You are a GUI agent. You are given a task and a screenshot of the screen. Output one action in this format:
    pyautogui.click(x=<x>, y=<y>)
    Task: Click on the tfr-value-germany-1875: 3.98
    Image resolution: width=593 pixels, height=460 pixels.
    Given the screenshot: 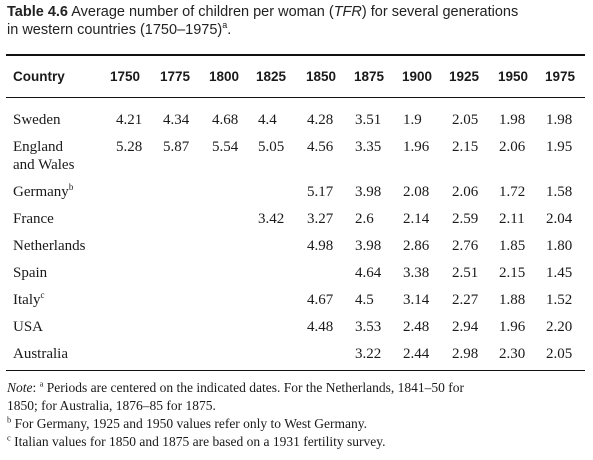 What is the action you would take?
    pyautogui.click(x=368, y=192)
    